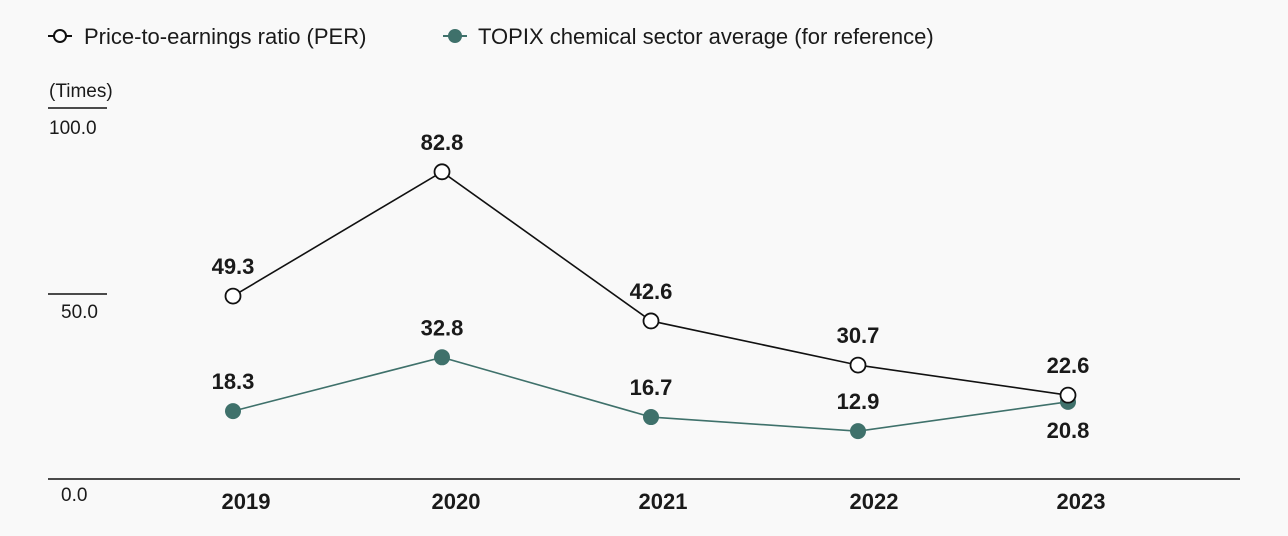 Image resolution: width=1288 pixels, height=536 pixels. Describe the element at coordinates (858, 335) in the screenshot. I see `per-value-label-2022: 30.7` at that location.